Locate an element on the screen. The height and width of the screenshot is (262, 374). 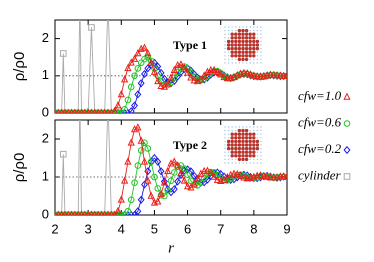
y-tick-label: 2 is located at coordinates (45, 37).